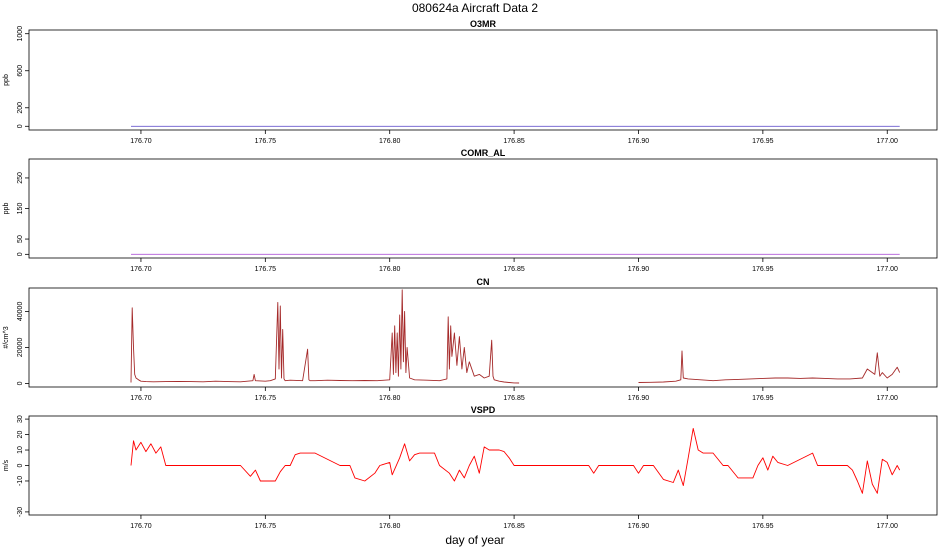 The height and width of the screenshot is (550, 950). Describe the element at coordinates (6, 465) in the screenshot. I see `y-axis-label: m/s` at that location.